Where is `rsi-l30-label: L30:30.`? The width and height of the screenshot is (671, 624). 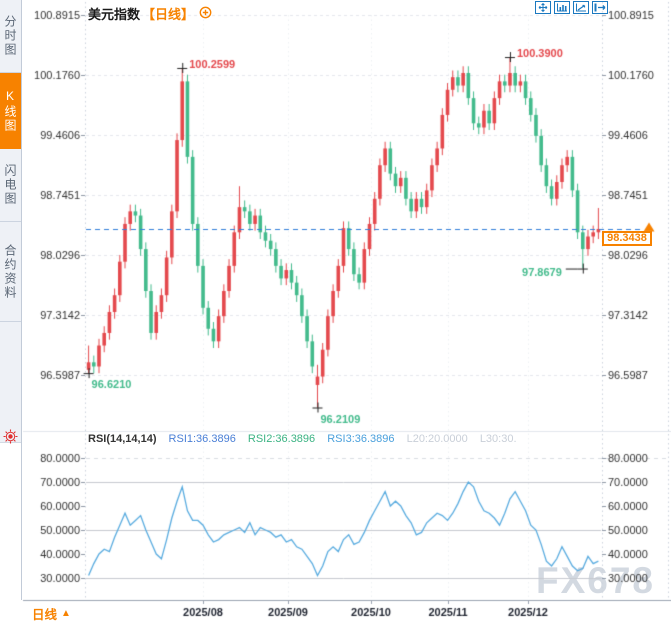 rsi-l30-label: L30:30. is located at coordinates (498, 439).